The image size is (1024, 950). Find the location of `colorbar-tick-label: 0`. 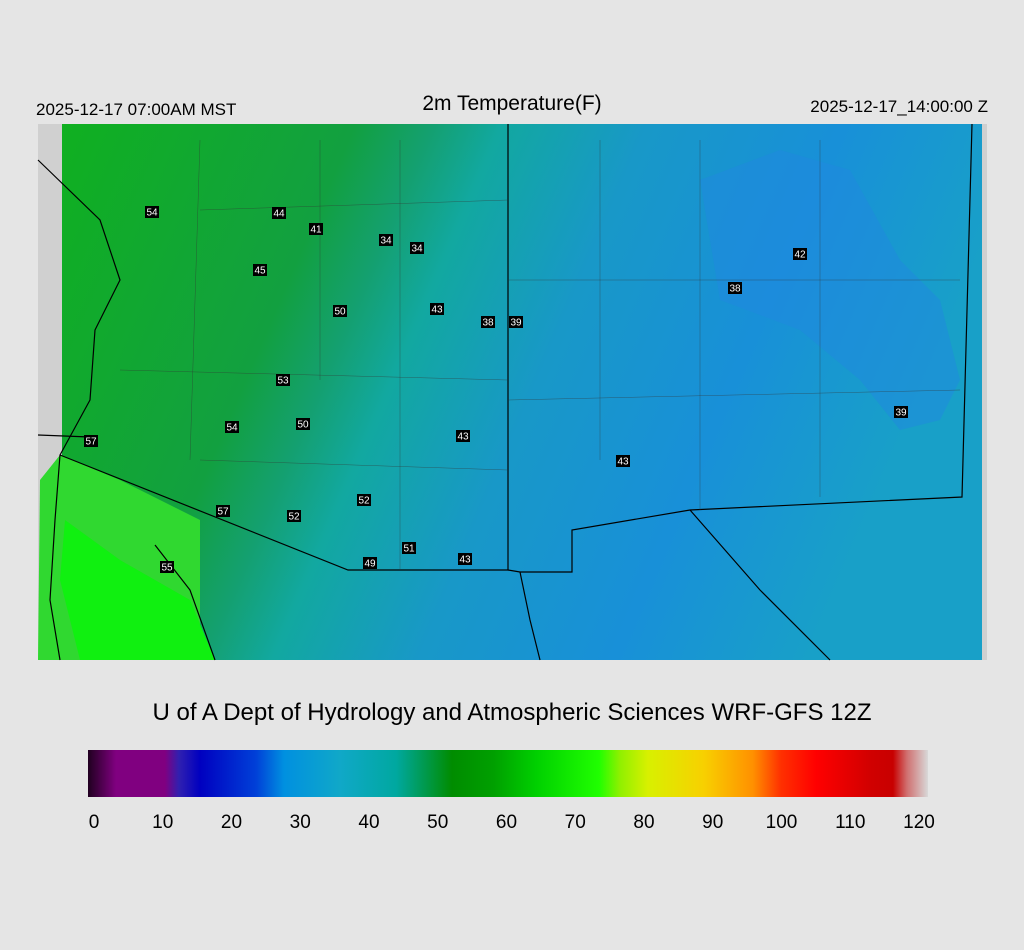

colorbar-tick-label: 0 is located at coordinates (94, 822).